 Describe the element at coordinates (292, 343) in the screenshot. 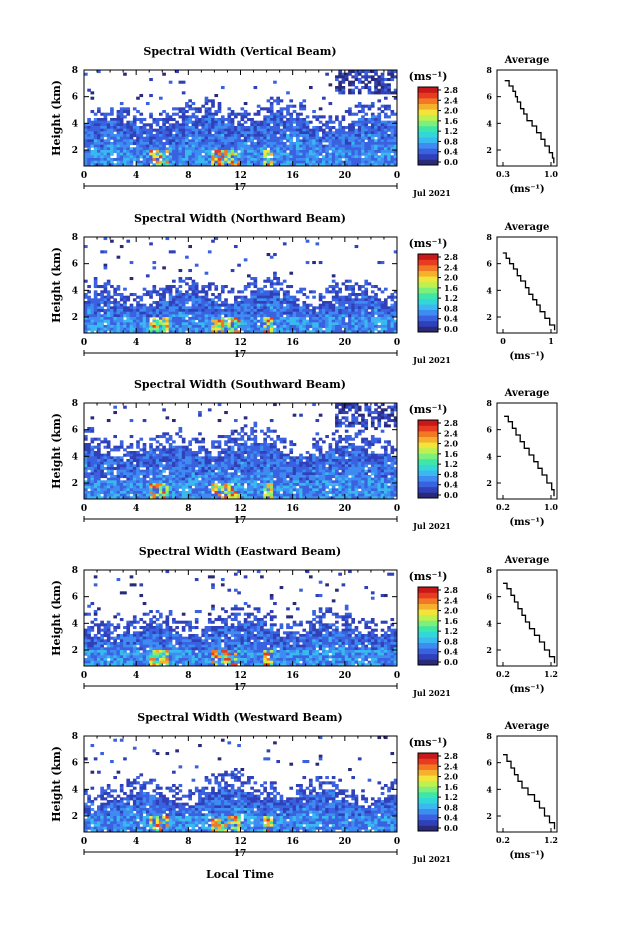

I see `x-tick-label: 16` at that location.